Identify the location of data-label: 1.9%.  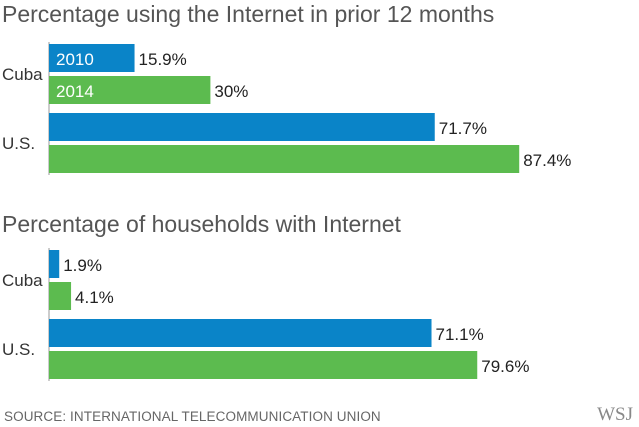
(82, 265).